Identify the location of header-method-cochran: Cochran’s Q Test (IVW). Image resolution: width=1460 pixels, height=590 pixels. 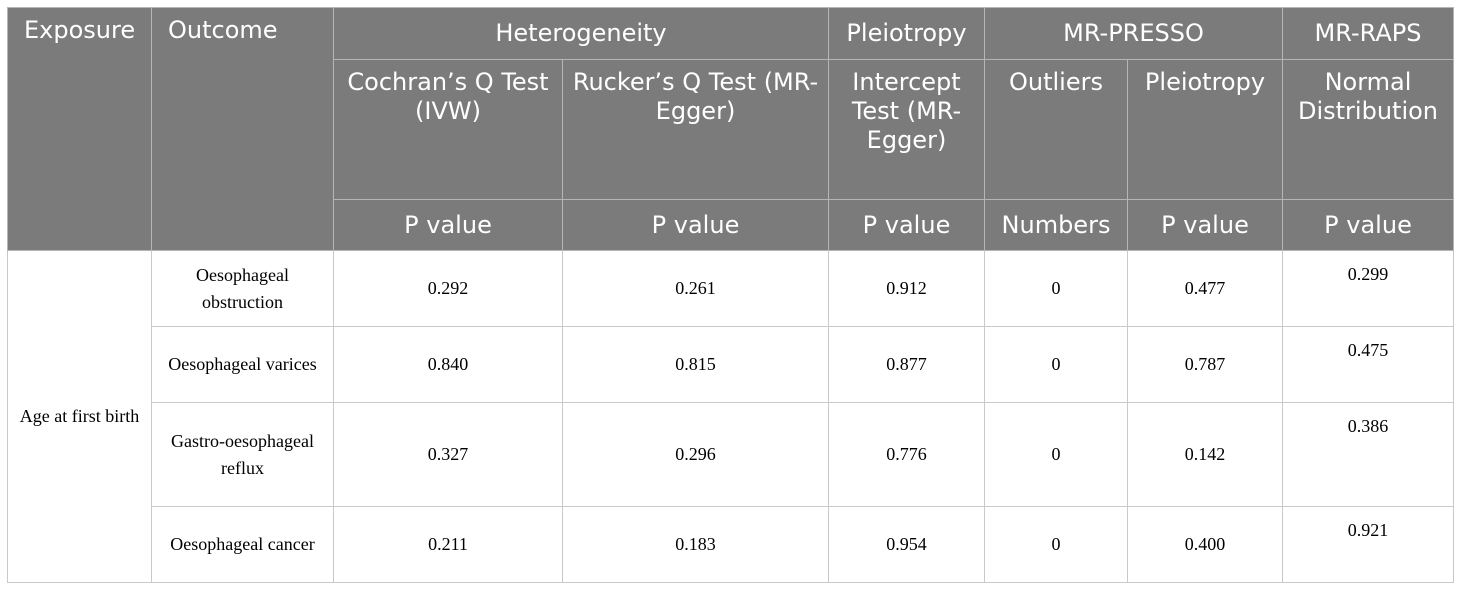
(448, 129).